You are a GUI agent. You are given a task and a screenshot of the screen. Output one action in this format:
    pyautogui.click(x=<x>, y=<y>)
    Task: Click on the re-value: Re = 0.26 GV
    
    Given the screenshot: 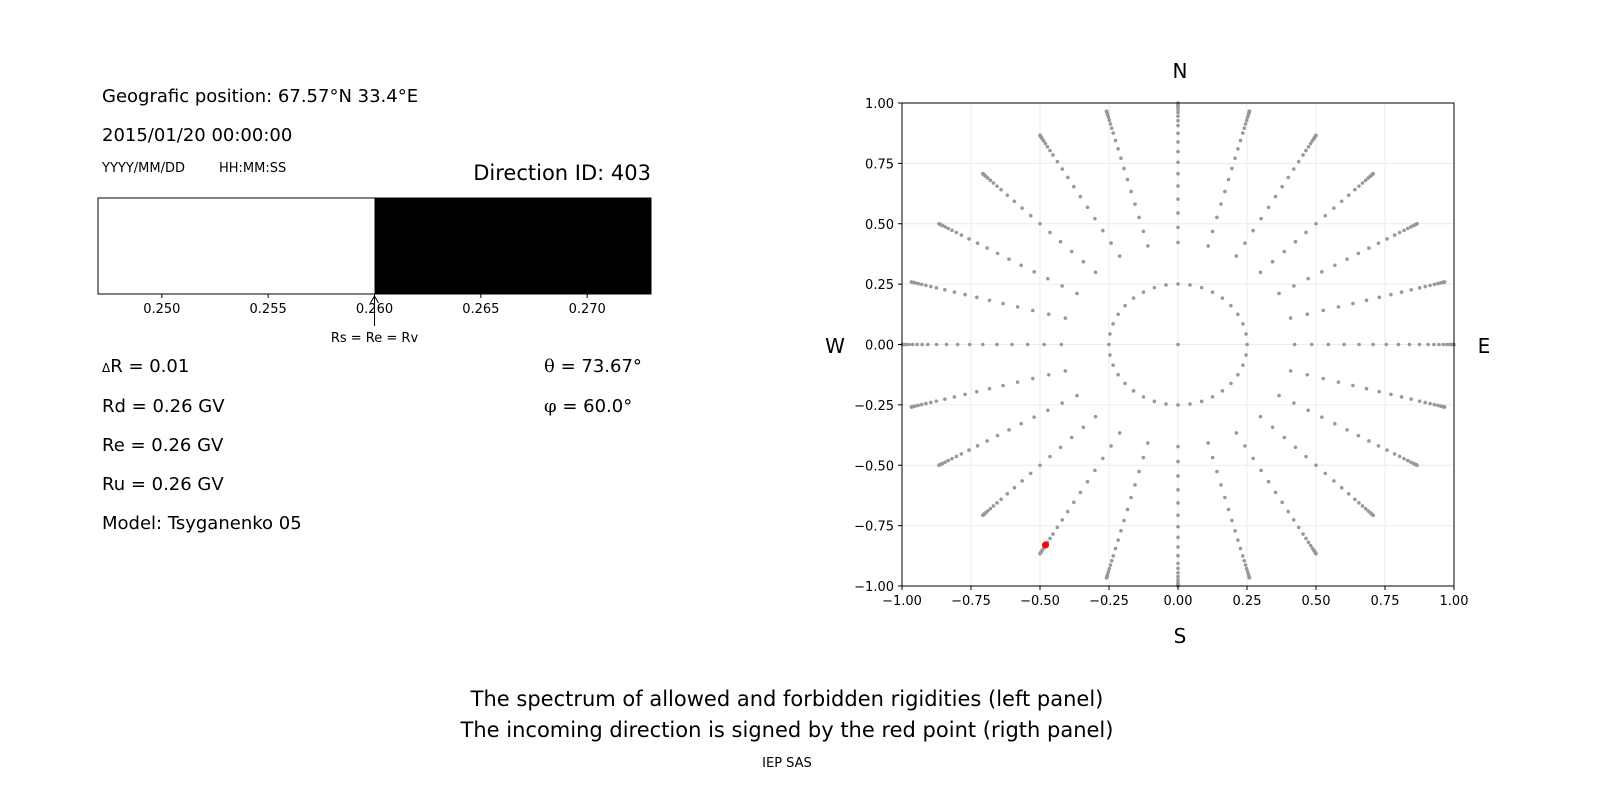 What is the action you would take?
    pyautogui.click(x=163, y=445)
    